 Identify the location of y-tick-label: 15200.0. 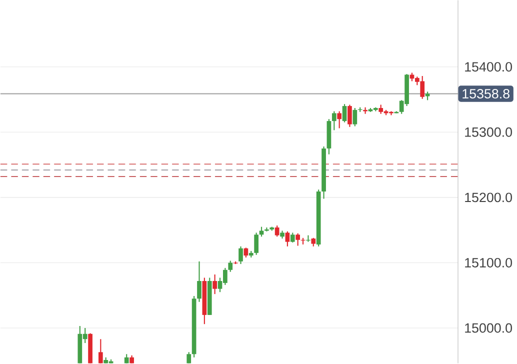
(488, 197).